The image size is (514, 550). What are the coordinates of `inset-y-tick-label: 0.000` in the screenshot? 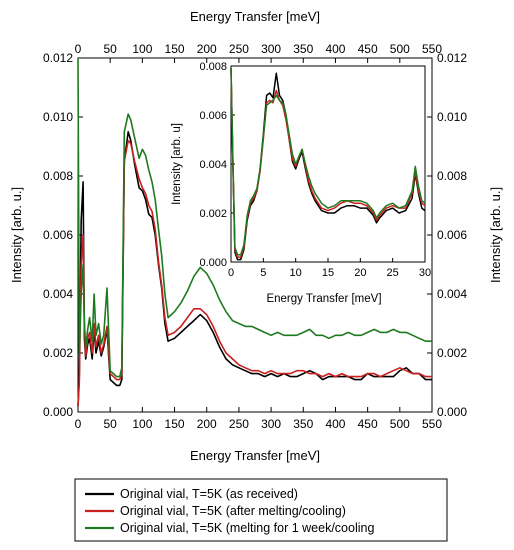 It's located at (213, 263).